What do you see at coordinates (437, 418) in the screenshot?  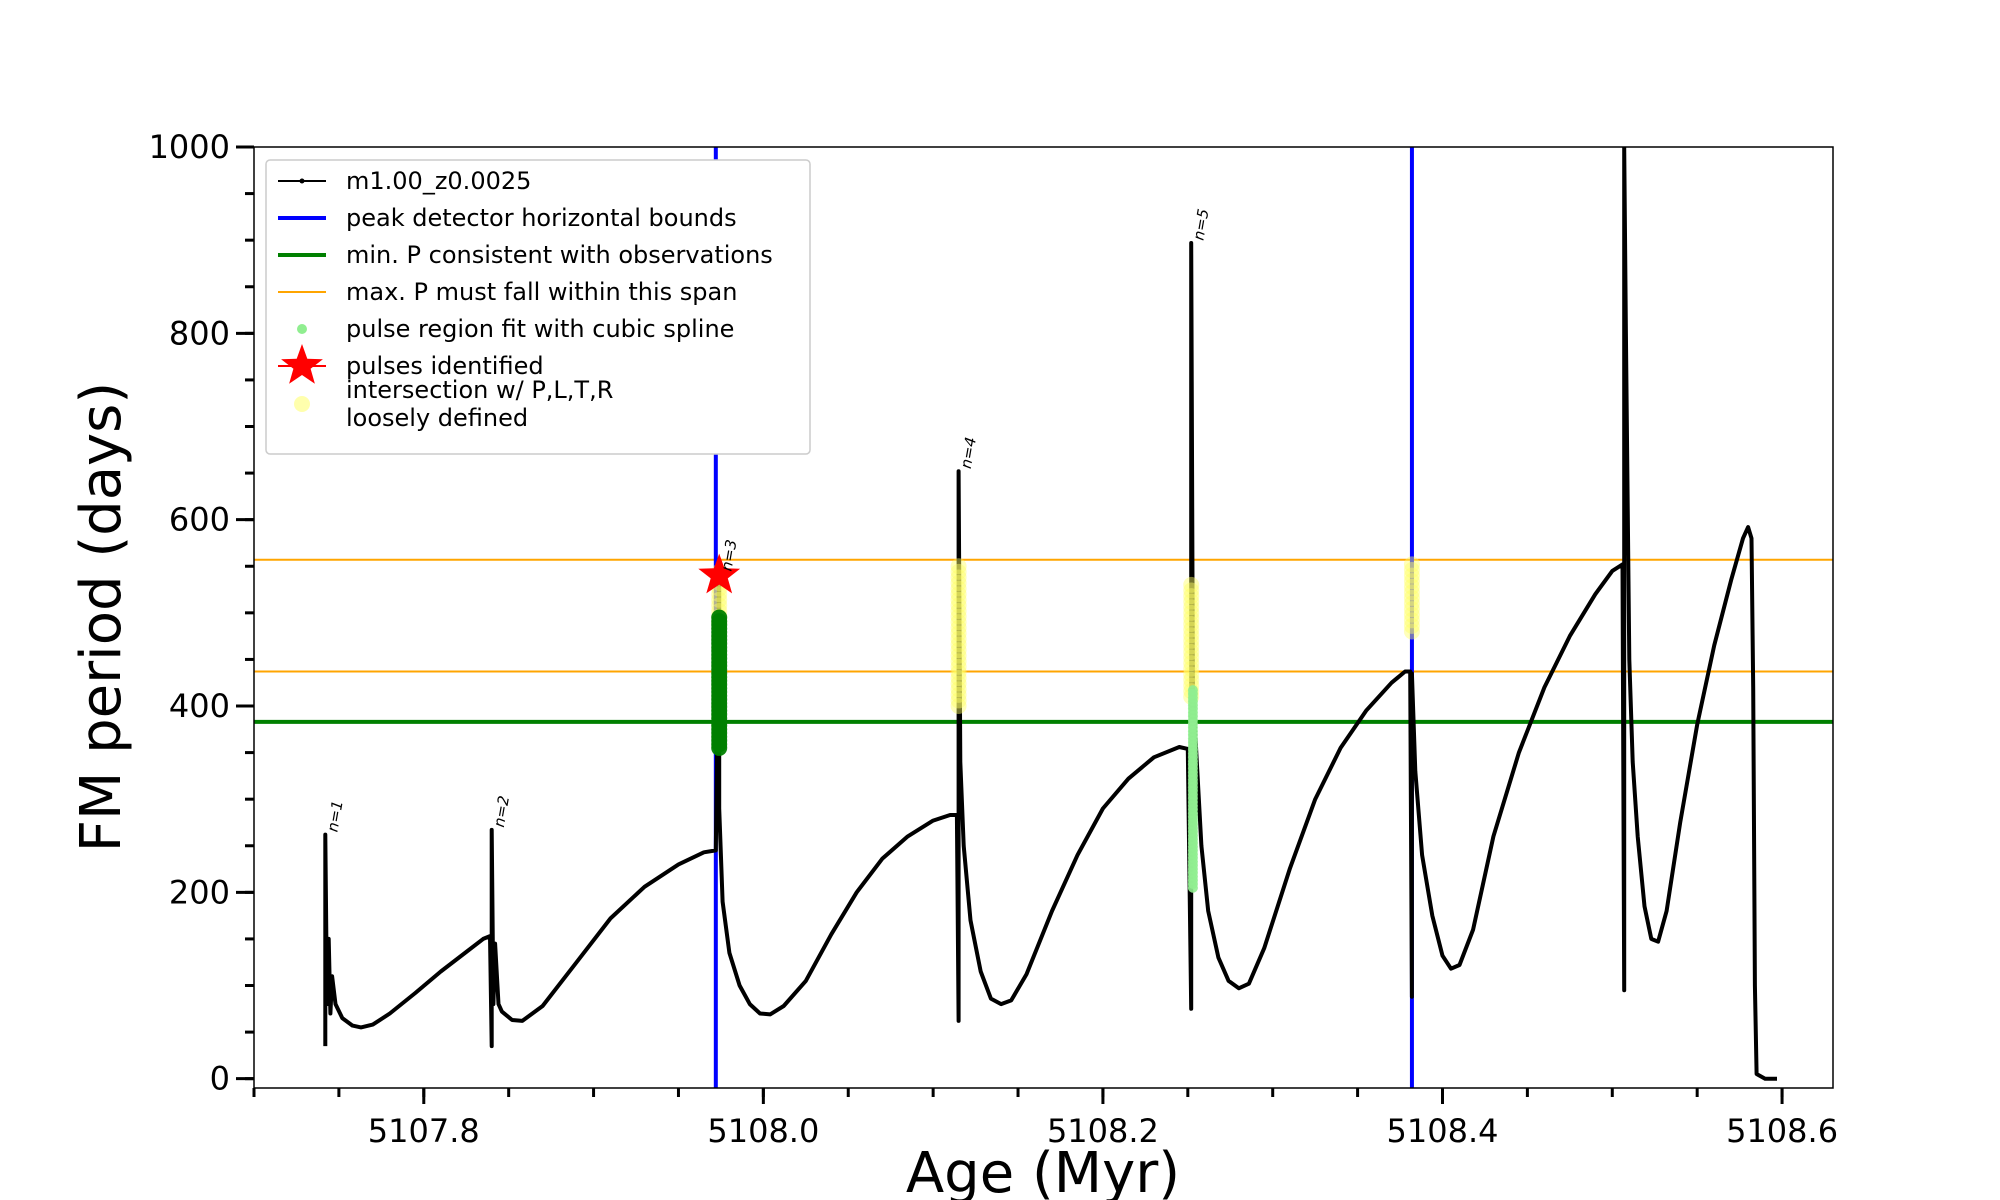 I see `legend-label: loosely defined` at bounding box center [437, 418].